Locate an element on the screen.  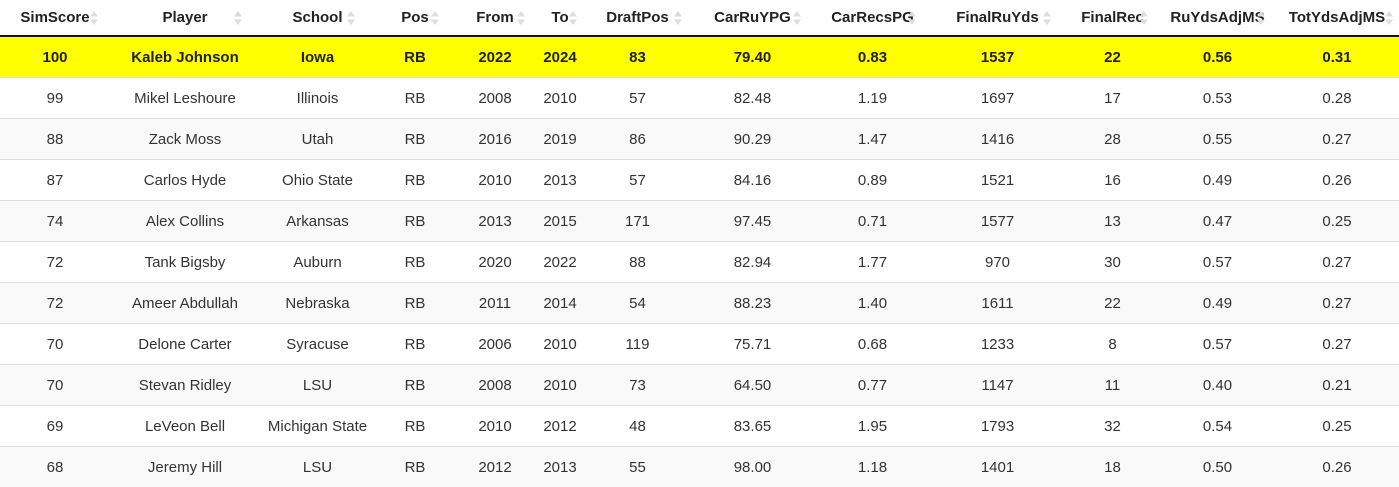
cell-carrecspg: 1.19 is located at coordinates (872, 98).